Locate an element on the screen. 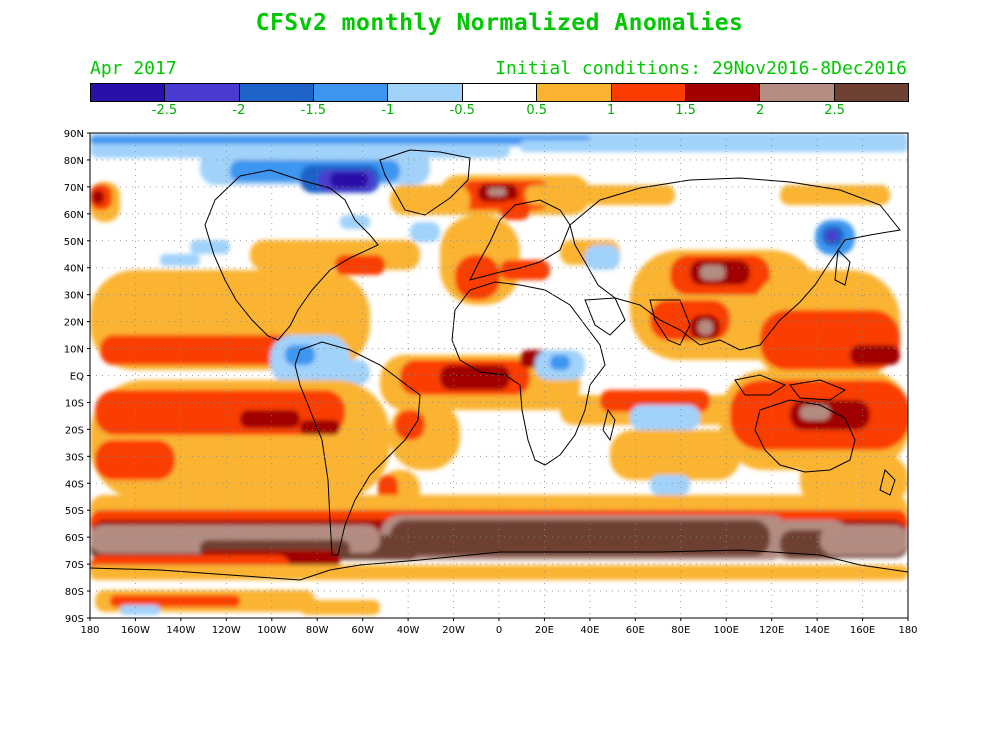  colorbar-labels: -2.5 -2 -1.5 -1 -0.5 0.5 1 1.5 2 2.5 is located at coordinates (499, 112).